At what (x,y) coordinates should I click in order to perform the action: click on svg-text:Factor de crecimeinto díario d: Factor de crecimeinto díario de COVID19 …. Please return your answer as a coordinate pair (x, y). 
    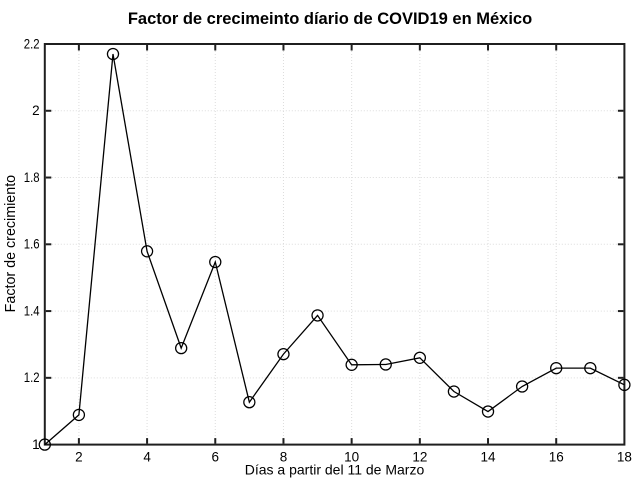
    Looking at the image, I should click on (330, 19).